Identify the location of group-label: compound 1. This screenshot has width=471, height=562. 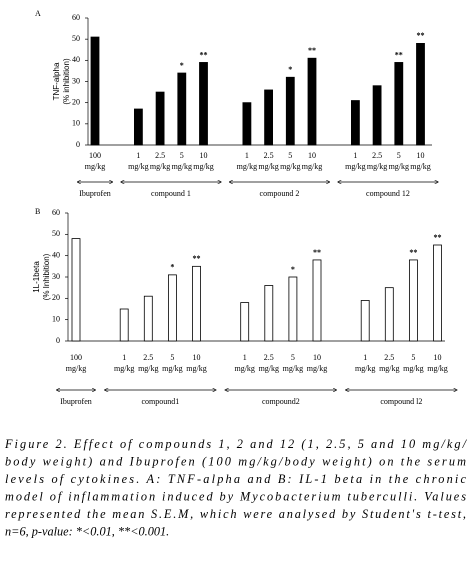
(171, 193).